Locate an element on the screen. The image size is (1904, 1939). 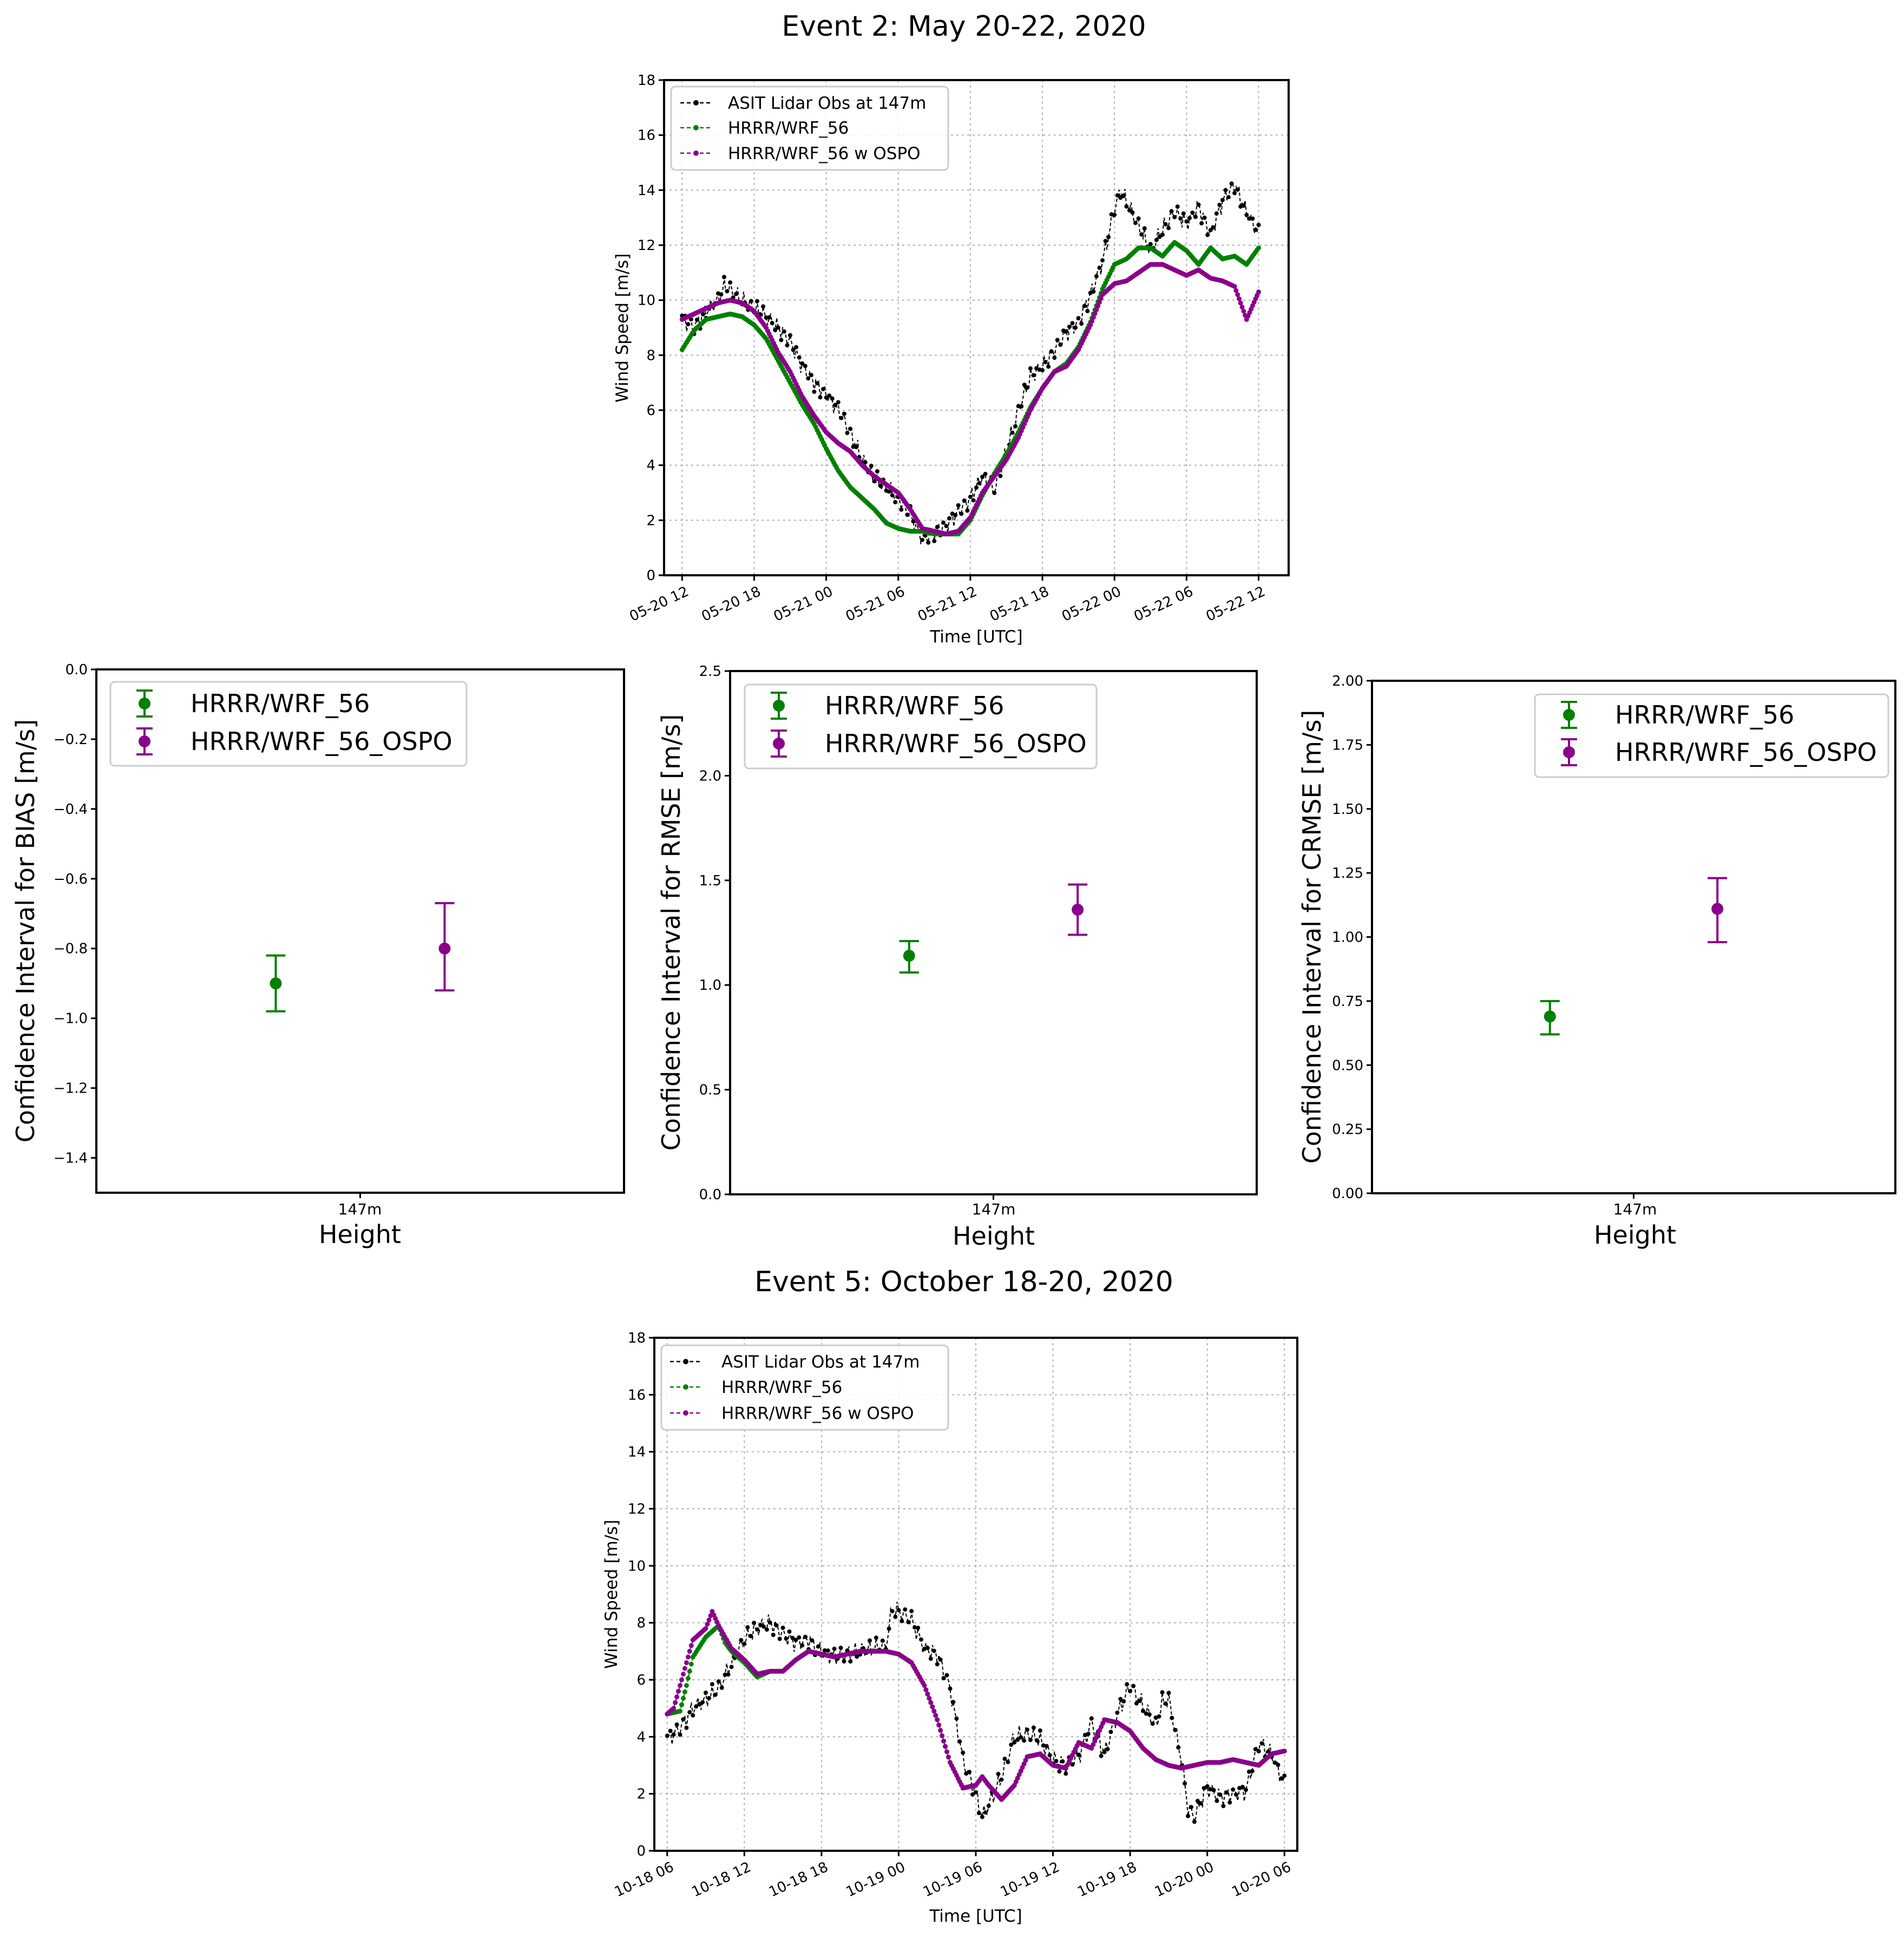
rmse-ylabel: Confidence Interval for RMSE [m/s] is located at coordinates (671, 933).